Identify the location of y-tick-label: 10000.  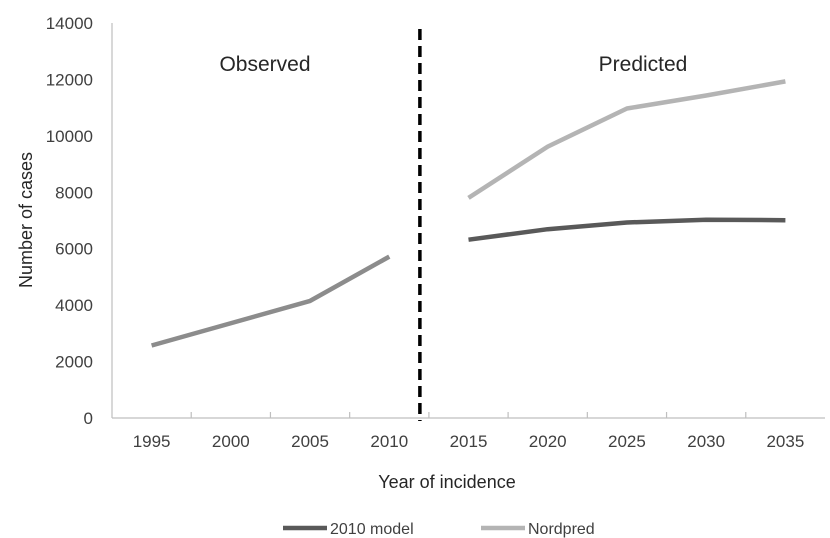
(69, 136).